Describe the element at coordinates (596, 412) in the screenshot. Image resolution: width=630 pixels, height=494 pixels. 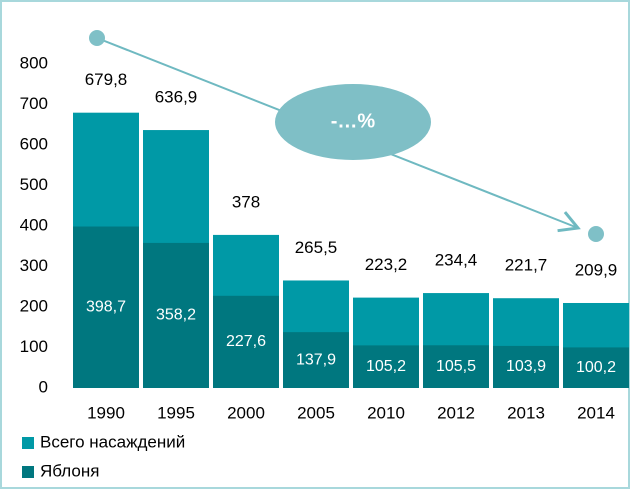
I see `x-tick-label: 2014` at that location.